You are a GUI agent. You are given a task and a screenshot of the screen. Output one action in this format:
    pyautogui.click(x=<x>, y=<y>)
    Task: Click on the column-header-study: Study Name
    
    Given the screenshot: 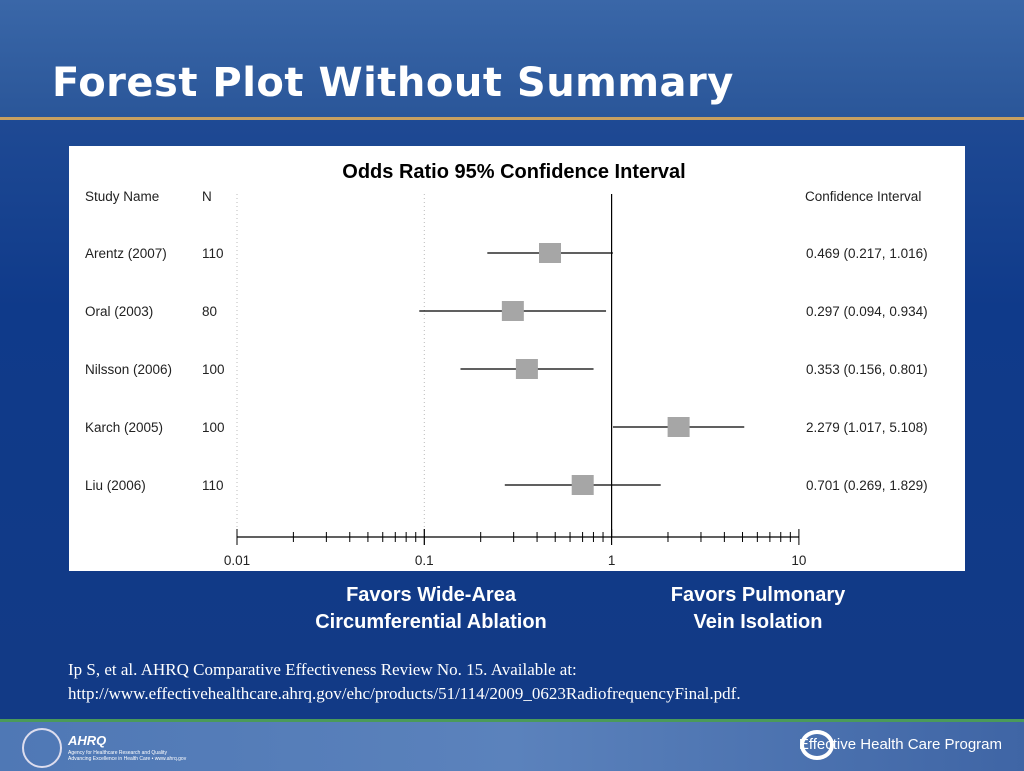 What is the action you would take?
    pyautogui.click(x=122, y=196)
    